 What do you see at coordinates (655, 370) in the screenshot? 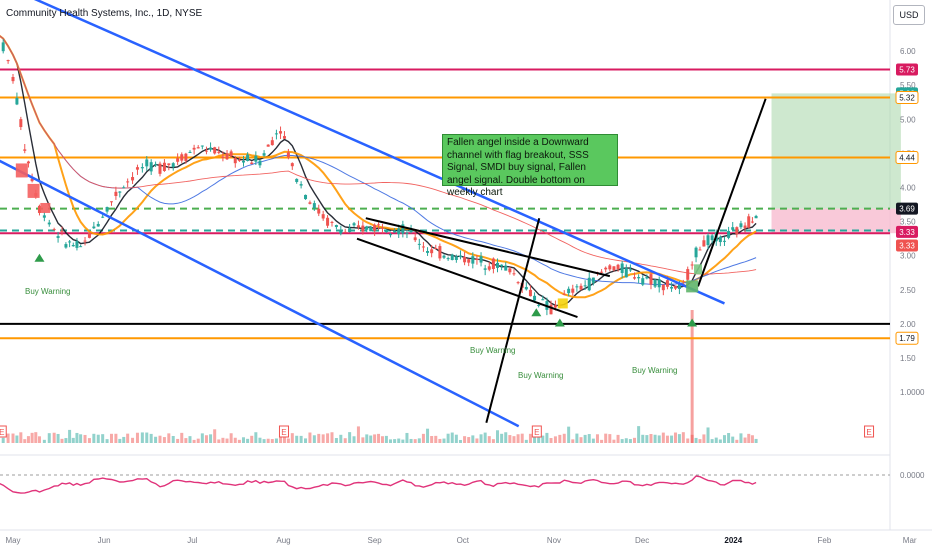
I see `buy-warning-label: Buy Warning` at bounding box center [655, 370].